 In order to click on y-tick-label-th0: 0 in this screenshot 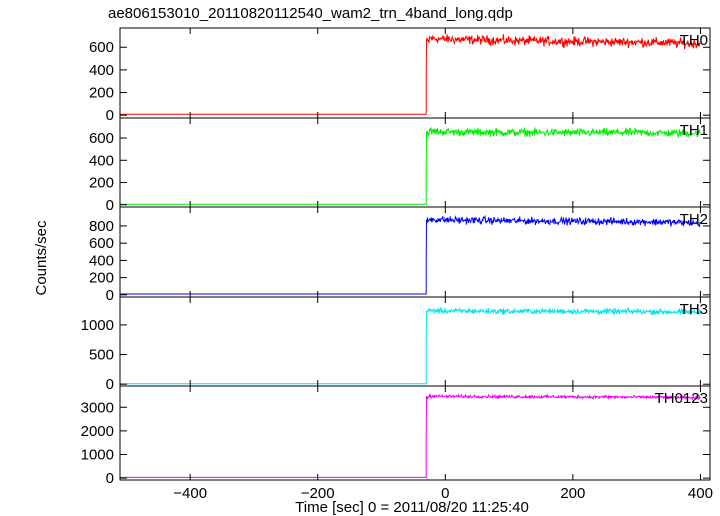, I will do `click(110, 115)`.